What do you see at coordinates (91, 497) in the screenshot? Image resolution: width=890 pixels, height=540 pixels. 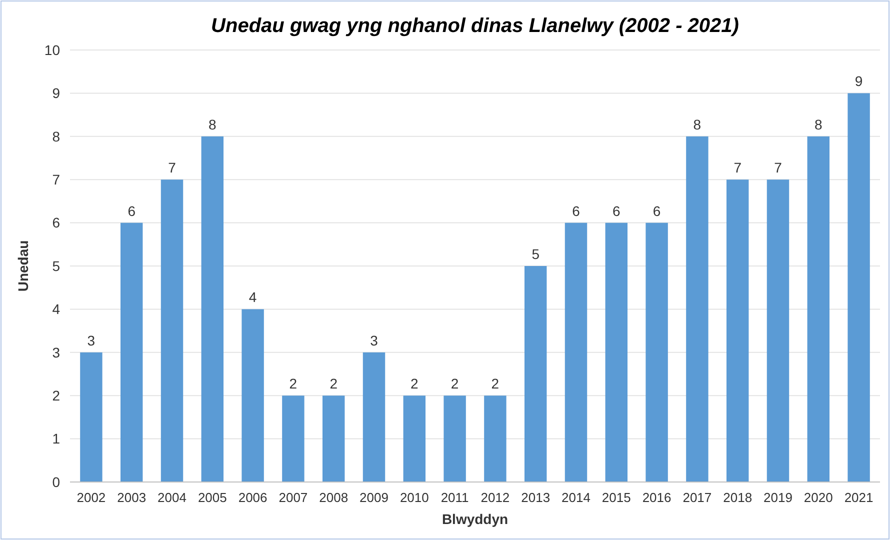 I see `x-tick-label: 2002` at bounding box center [91, 497].